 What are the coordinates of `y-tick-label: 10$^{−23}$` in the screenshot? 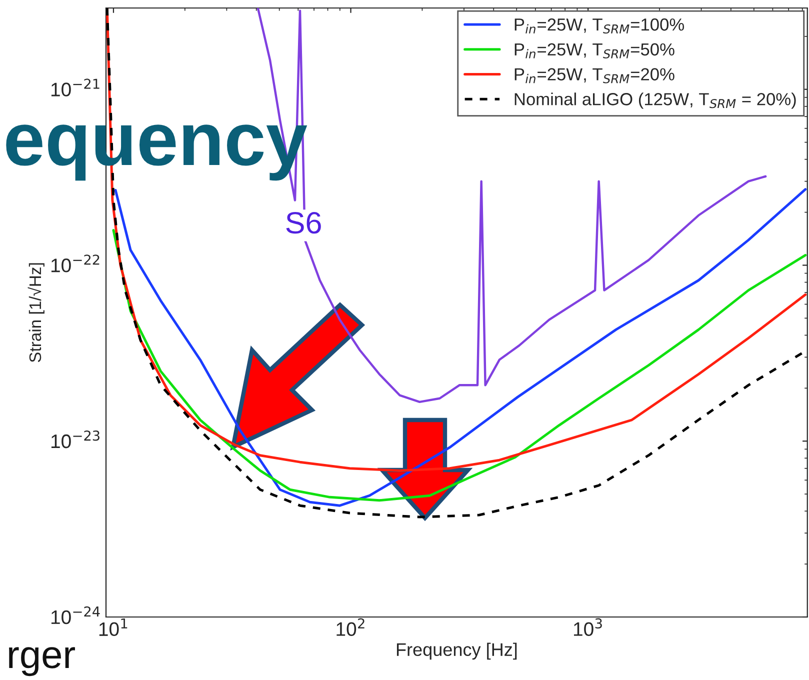 It's located at (75, 439).